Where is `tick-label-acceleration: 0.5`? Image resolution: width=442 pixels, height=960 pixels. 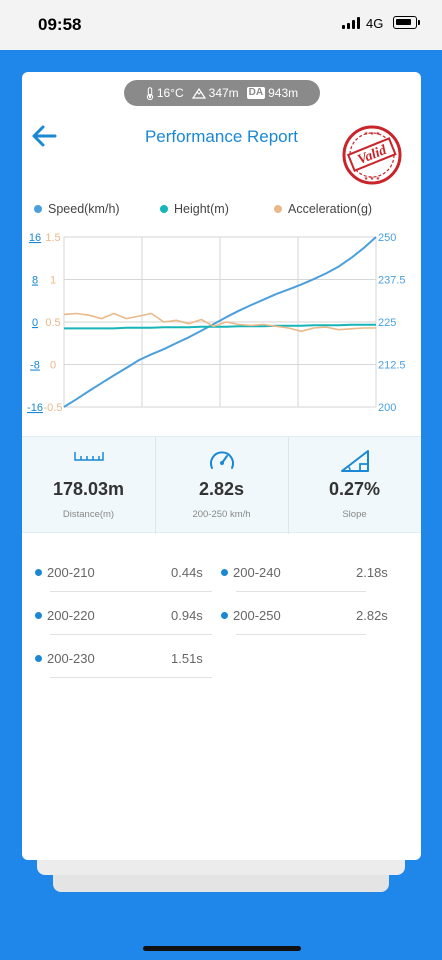 tick-label-acceleration: 0.5 is located at coordinates (52, 323).